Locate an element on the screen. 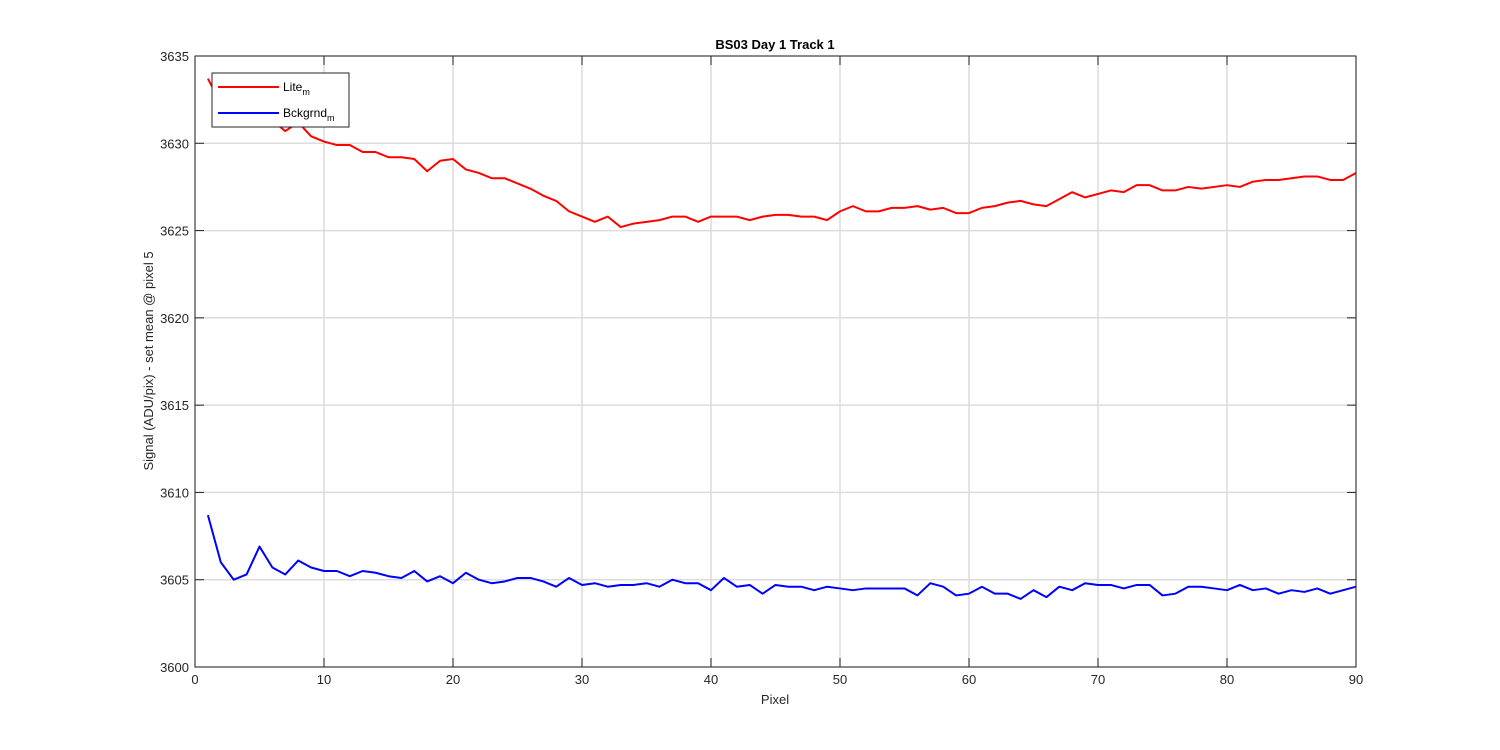  legend-label-lite: Litem is located at coordinates (296, 88).